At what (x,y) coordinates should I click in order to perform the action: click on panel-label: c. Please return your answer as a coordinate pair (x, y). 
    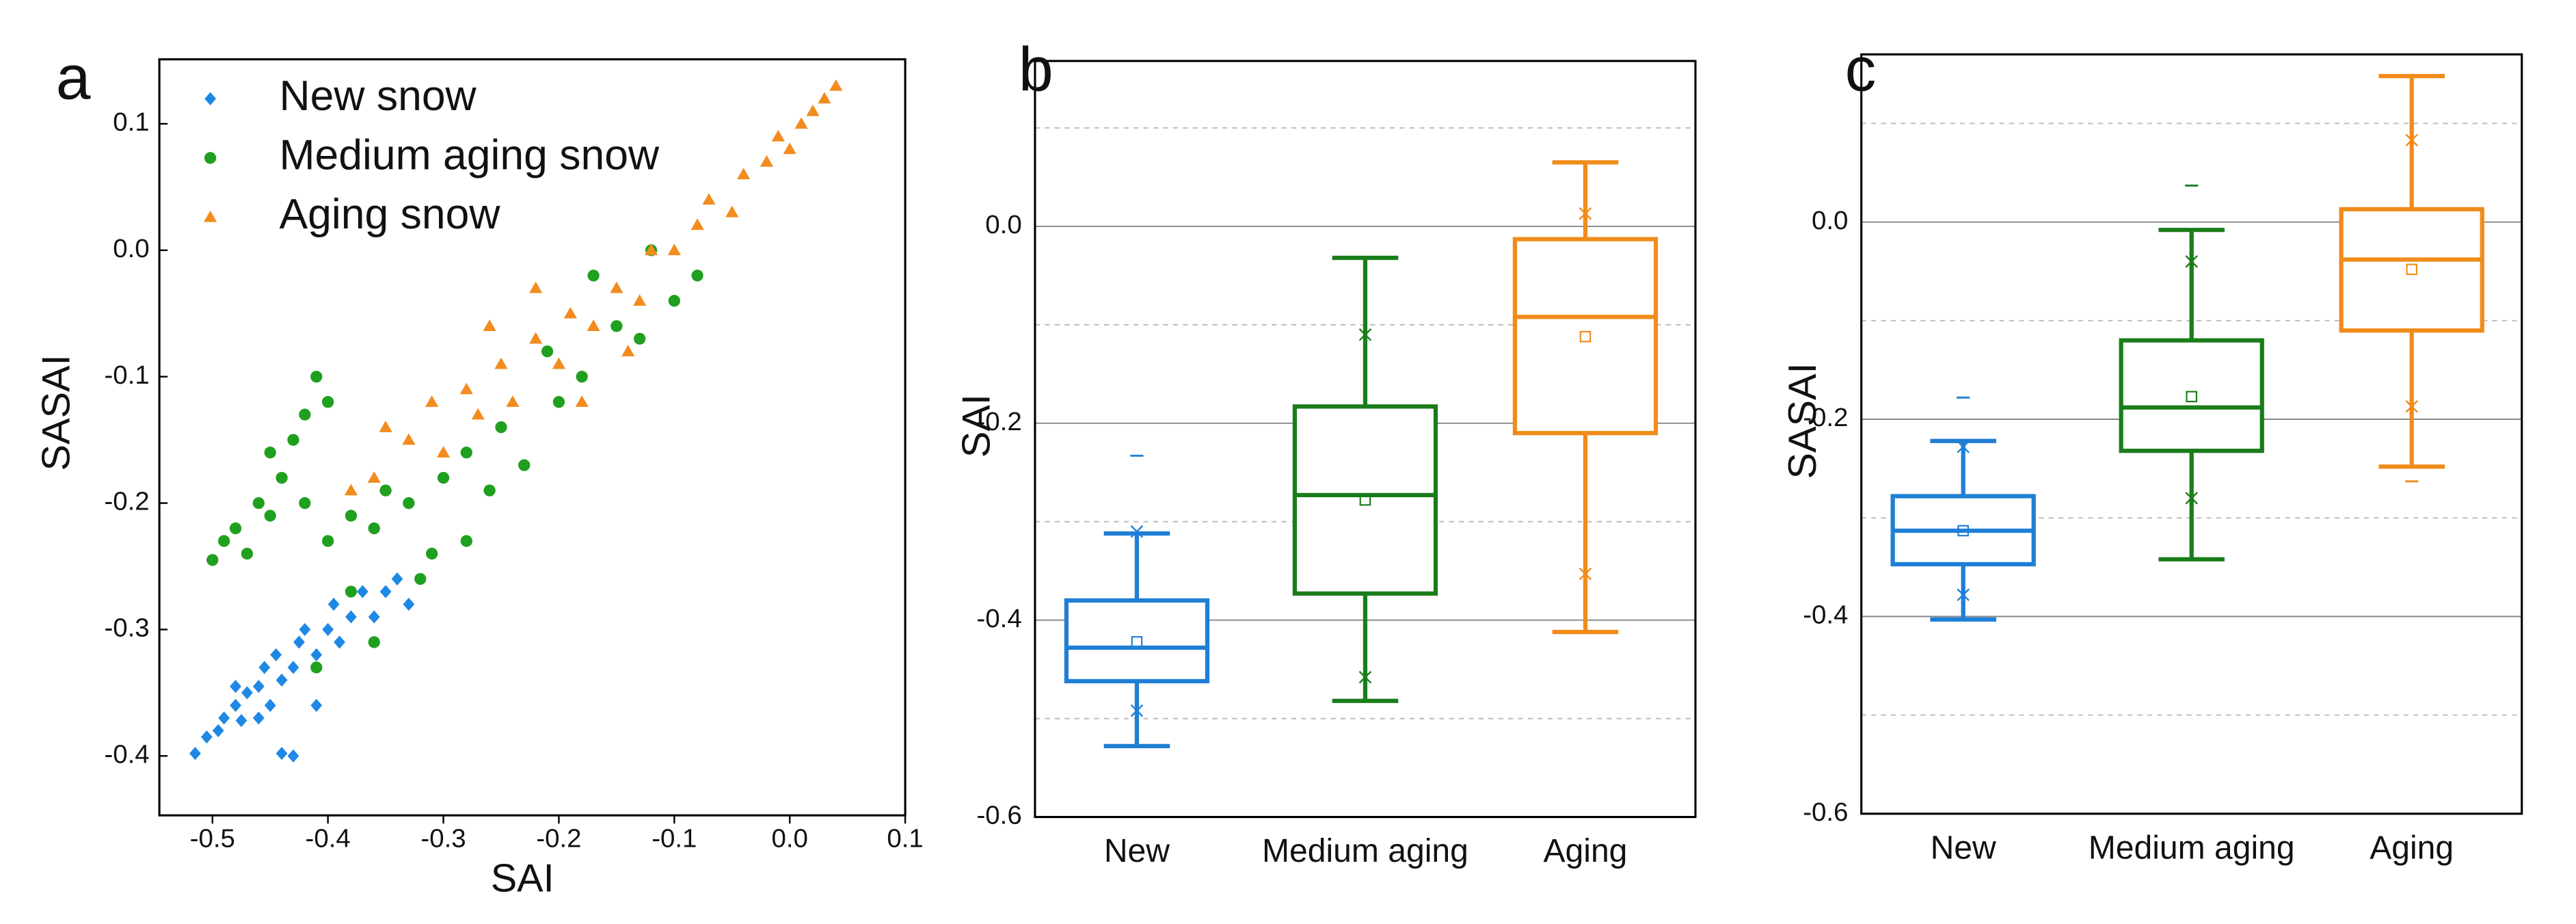
    Looking at the image, I should click on (1861, 70).